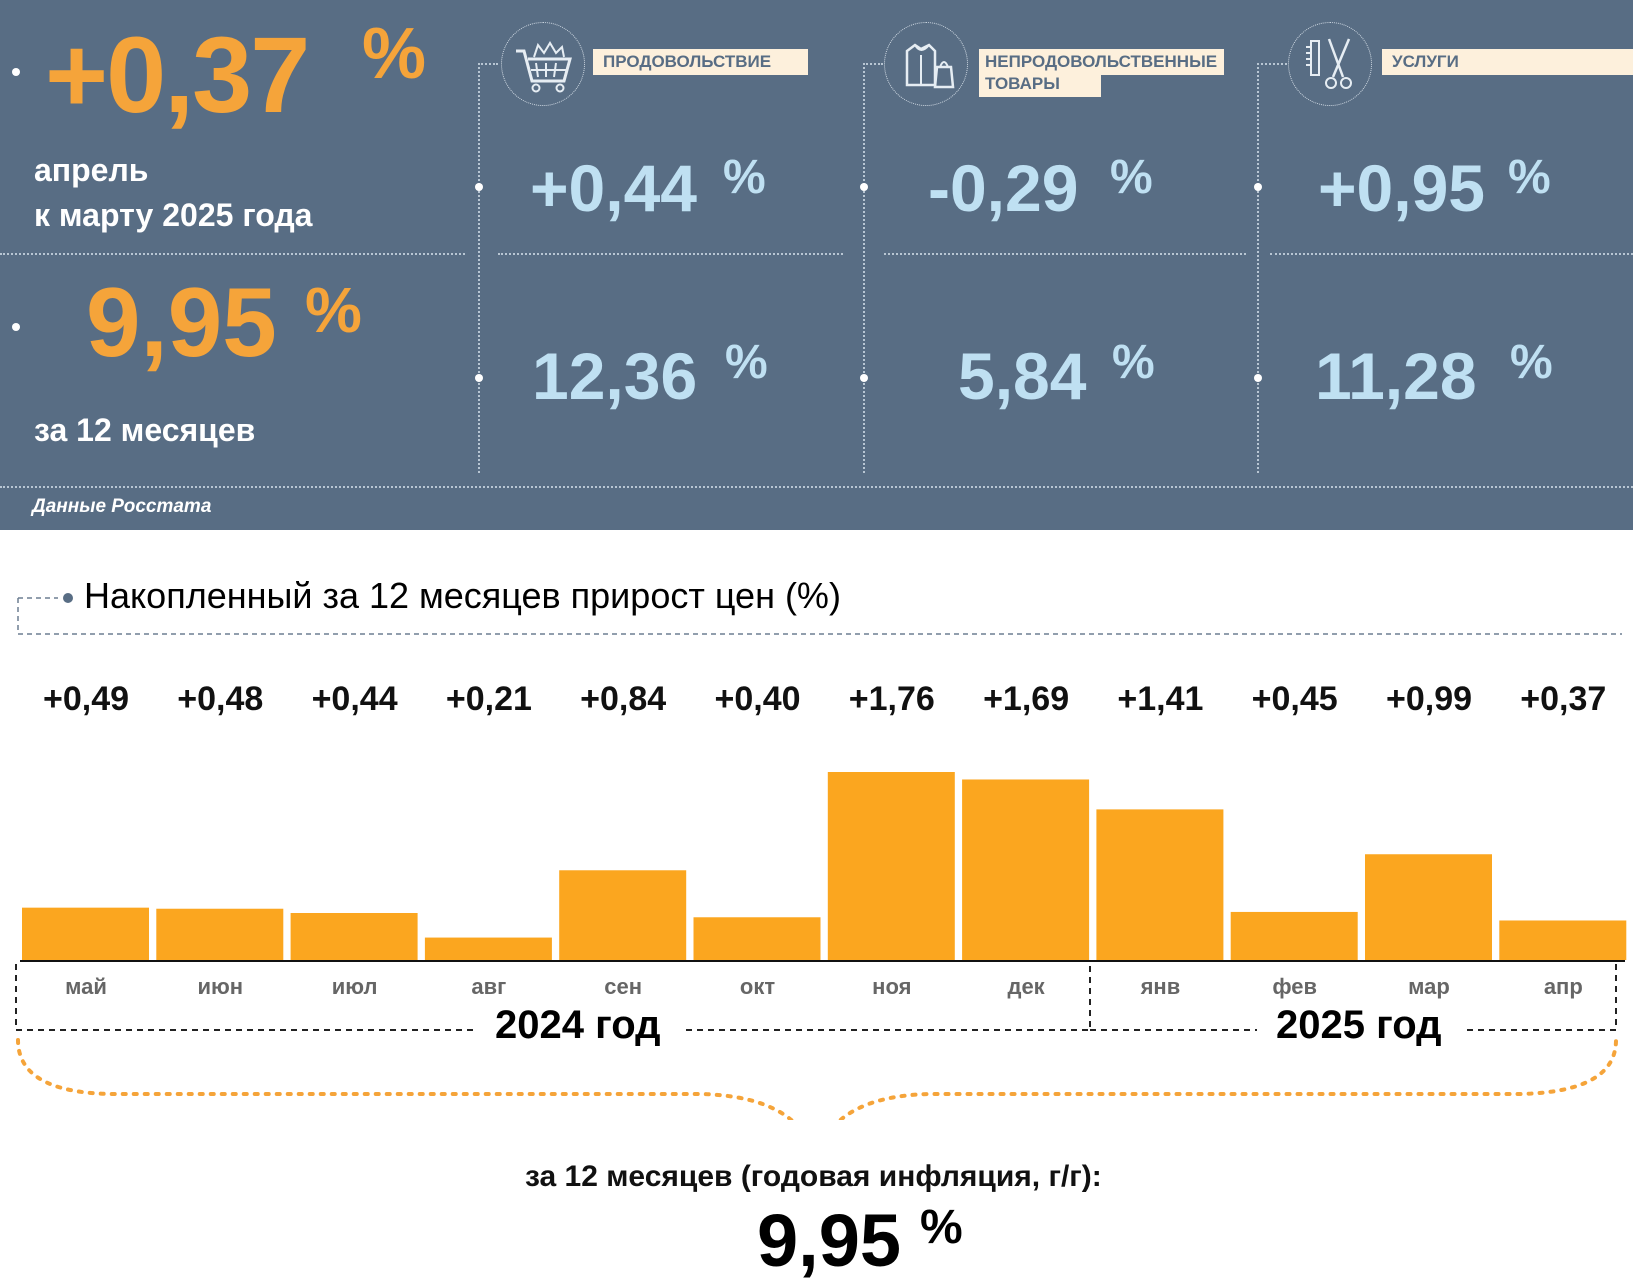  Describe the element at coordinates (145, 430) in the screenshot. I see `annual-caption: за 12 месяцев` at that location.